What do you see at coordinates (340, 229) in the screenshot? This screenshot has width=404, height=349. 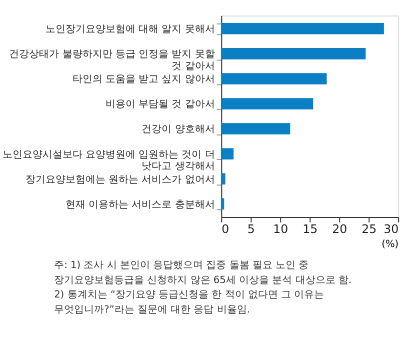 I see `x-tick-label: 20` at bounding box center [340, 229].